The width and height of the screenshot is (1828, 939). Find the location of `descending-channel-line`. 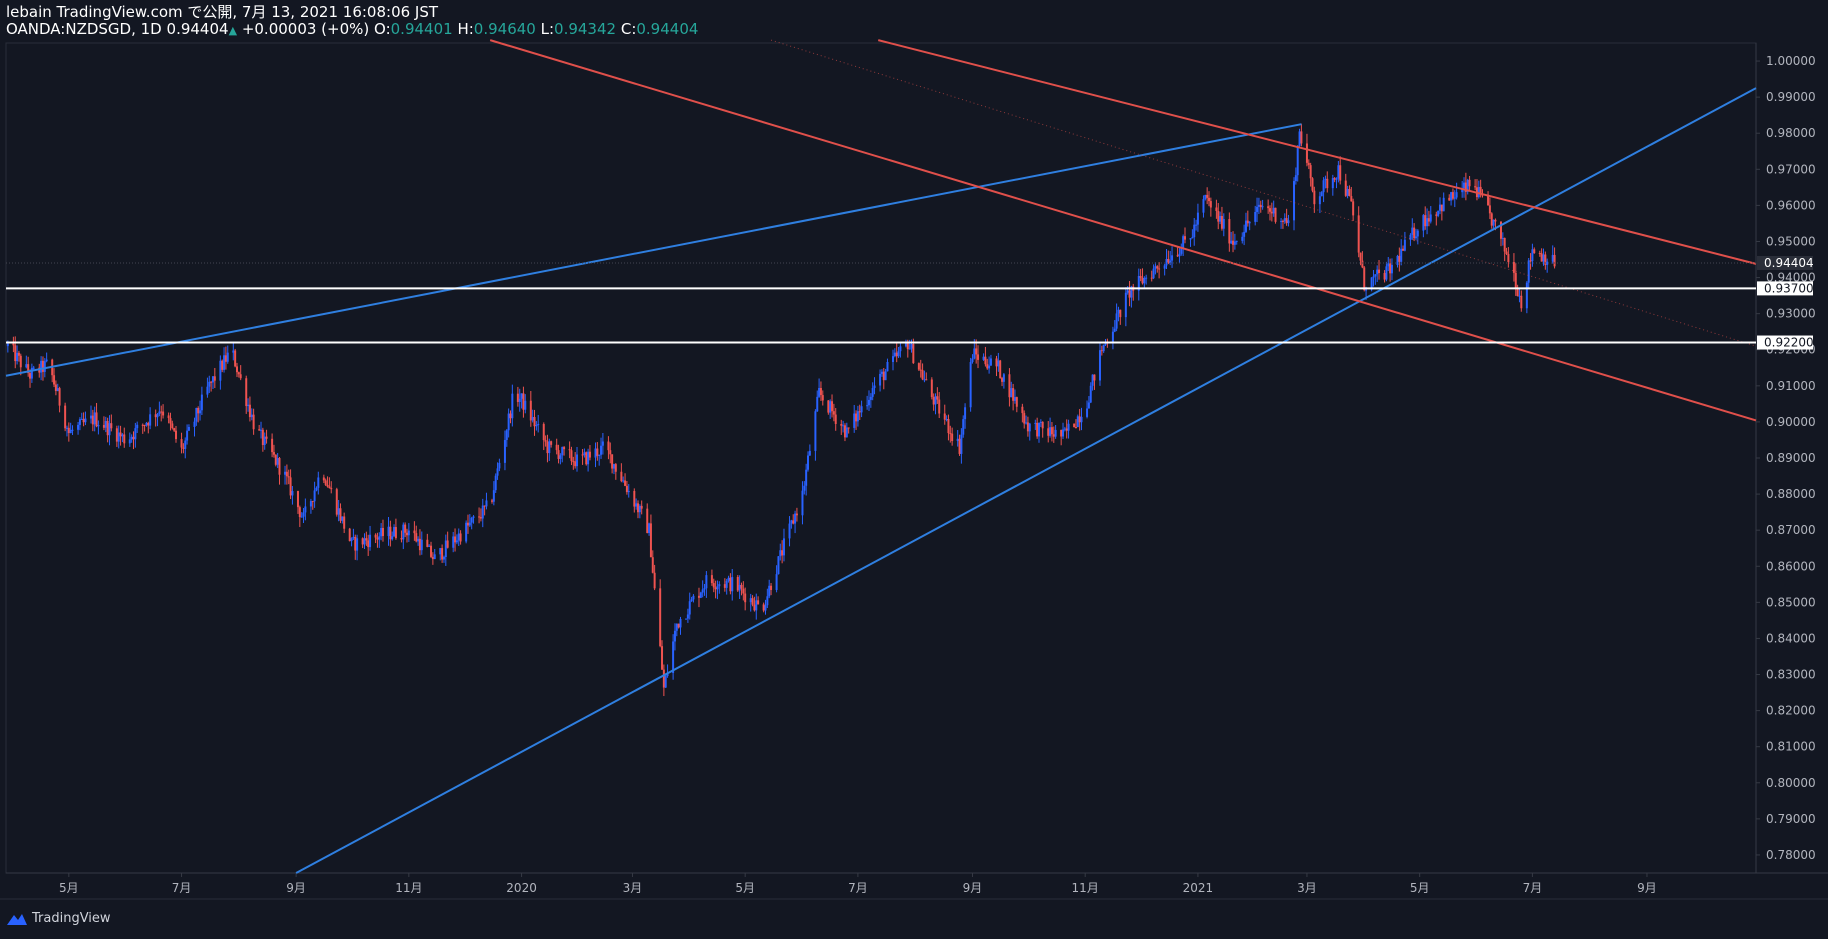

descending-channel-line is located at coordinates (1317, 152).